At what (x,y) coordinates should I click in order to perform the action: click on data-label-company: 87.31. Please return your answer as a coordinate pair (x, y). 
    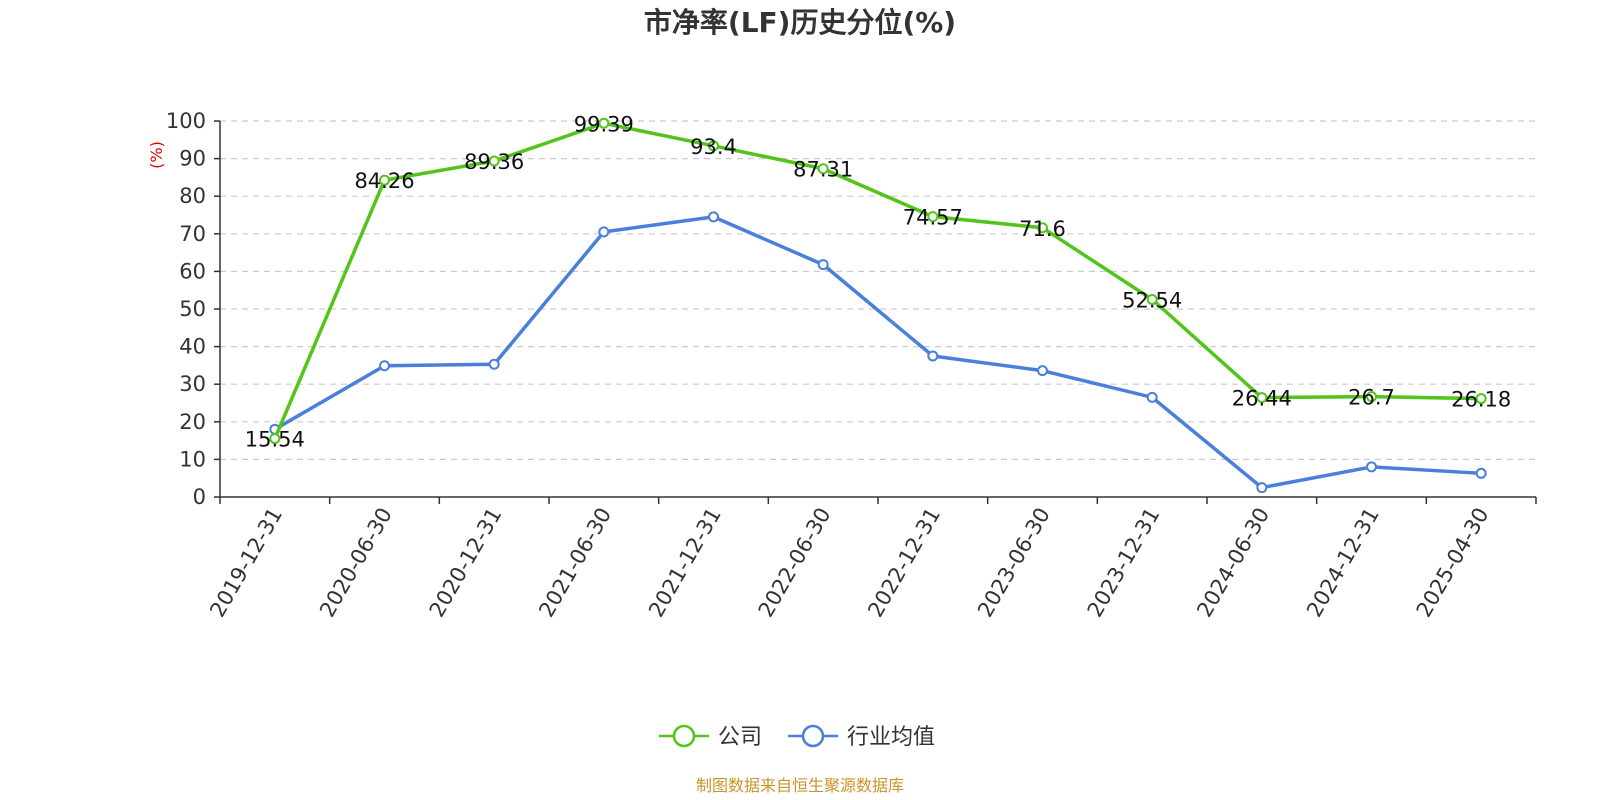
    Looking at the image, I should click on (823, 170).